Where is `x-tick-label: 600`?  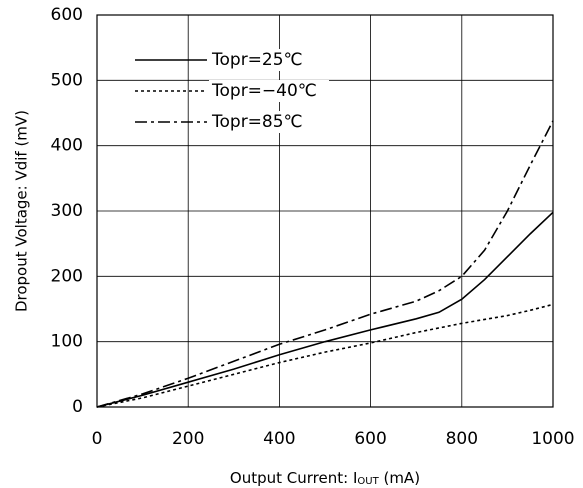 x-tick-label: 600 is located at coordinates (370, 439).